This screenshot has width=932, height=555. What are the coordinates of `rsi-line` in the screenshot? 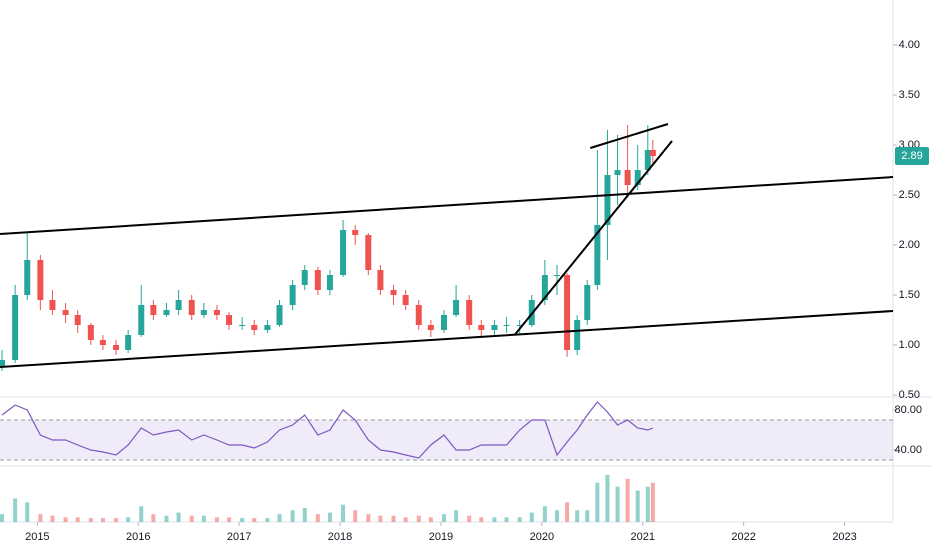 It's located at (327, 430).